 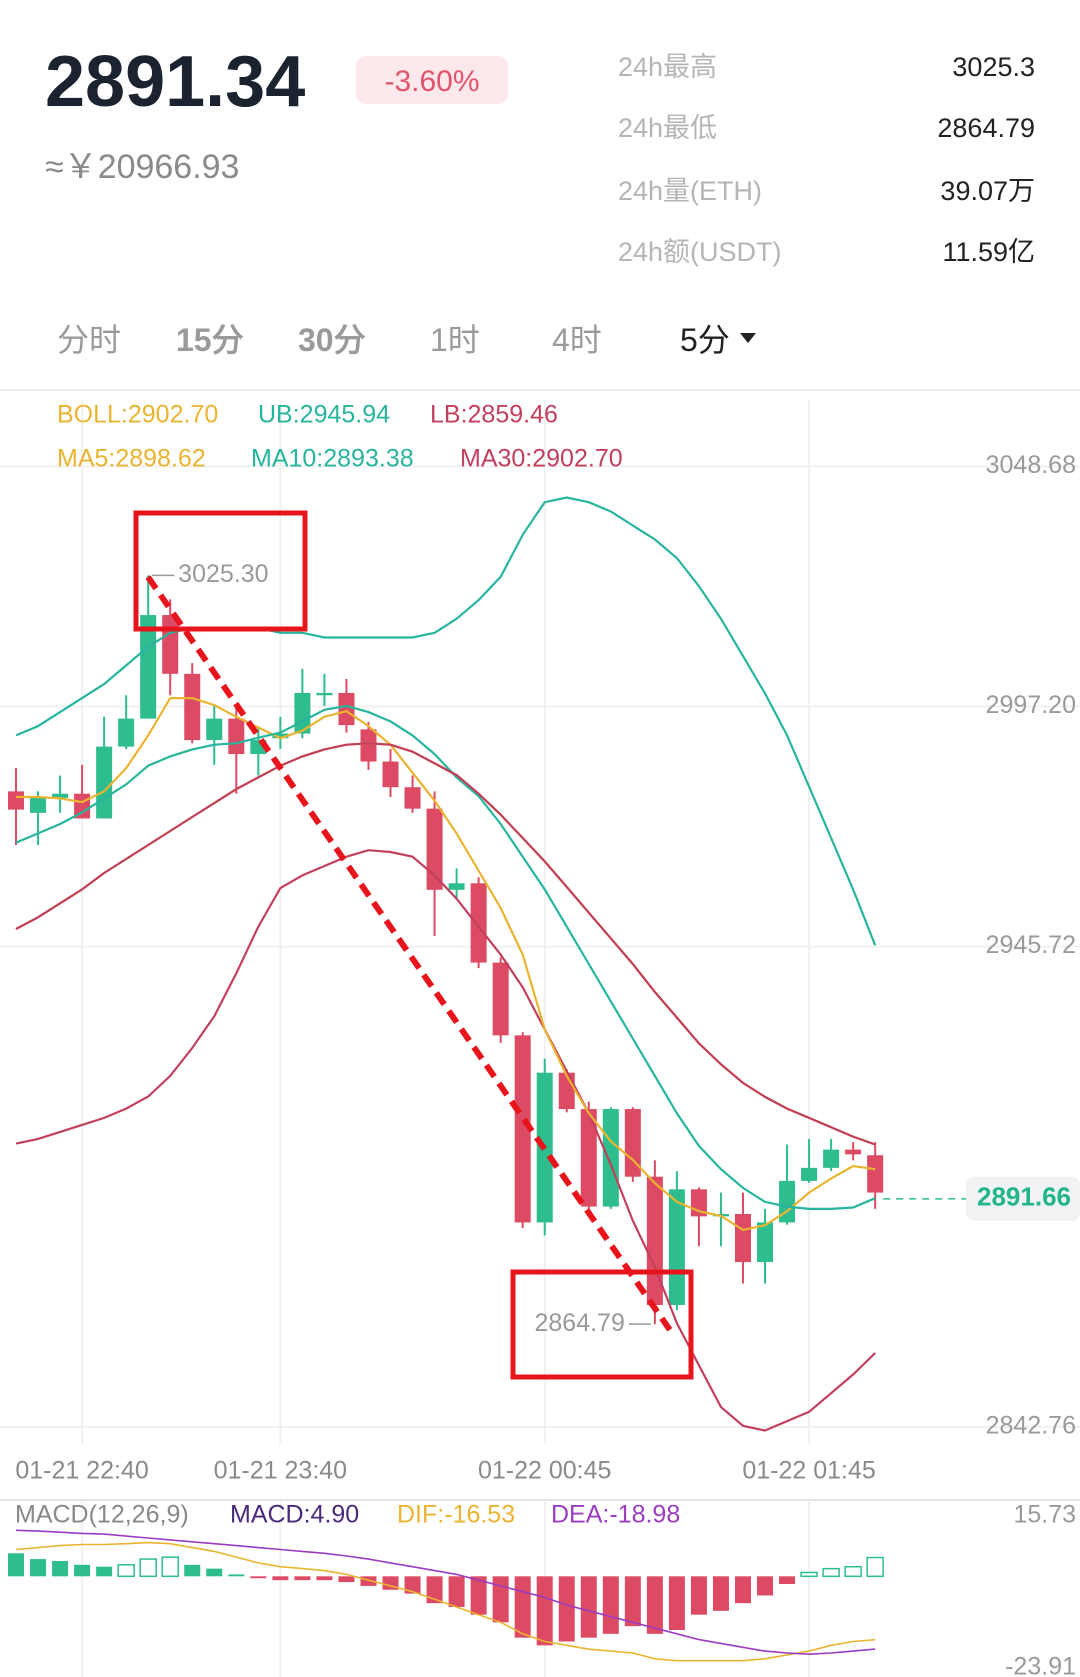 What do you see at coordinates (102, 1515) in the screenshot?
I see `macd-title: MACD(12,26,9)` at bounding box center [102, 1515].